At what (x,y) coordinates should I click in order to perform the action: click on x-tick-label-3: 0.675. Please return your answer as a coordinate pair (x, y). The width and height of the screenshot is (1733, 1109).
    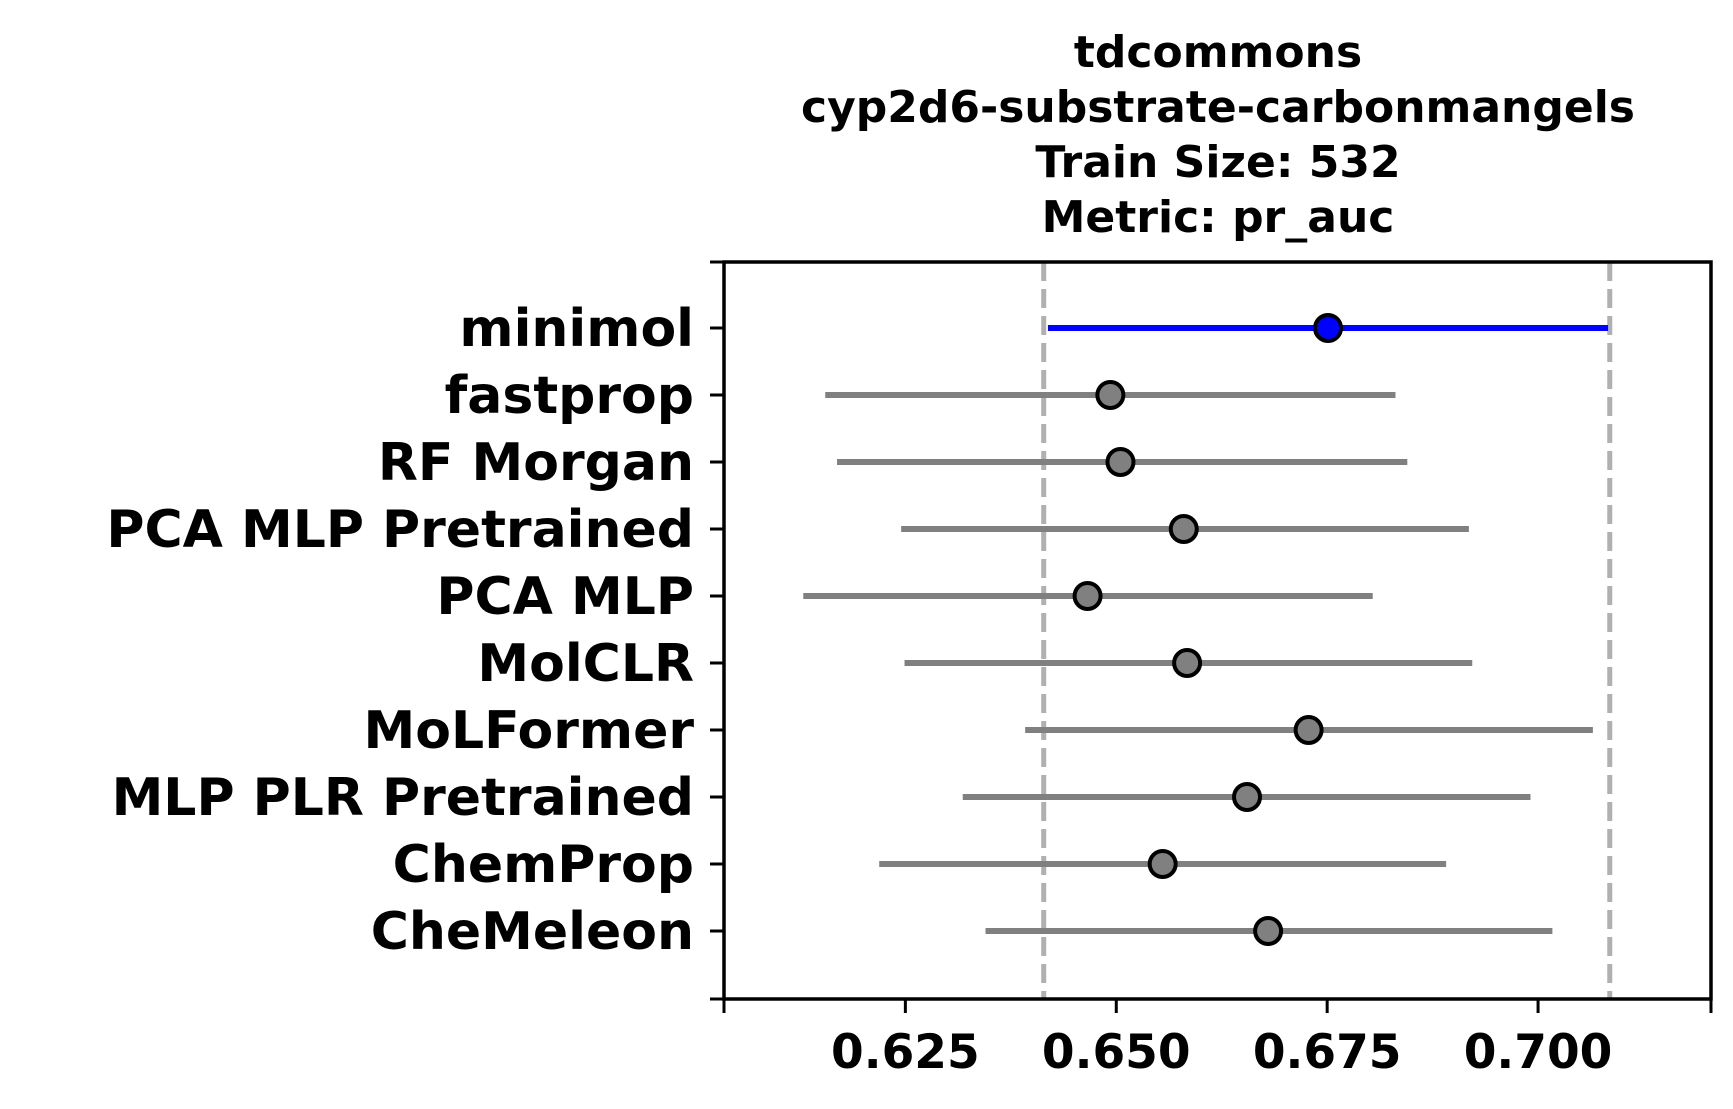
    Looking at the image, I should click on (1327, 1052).